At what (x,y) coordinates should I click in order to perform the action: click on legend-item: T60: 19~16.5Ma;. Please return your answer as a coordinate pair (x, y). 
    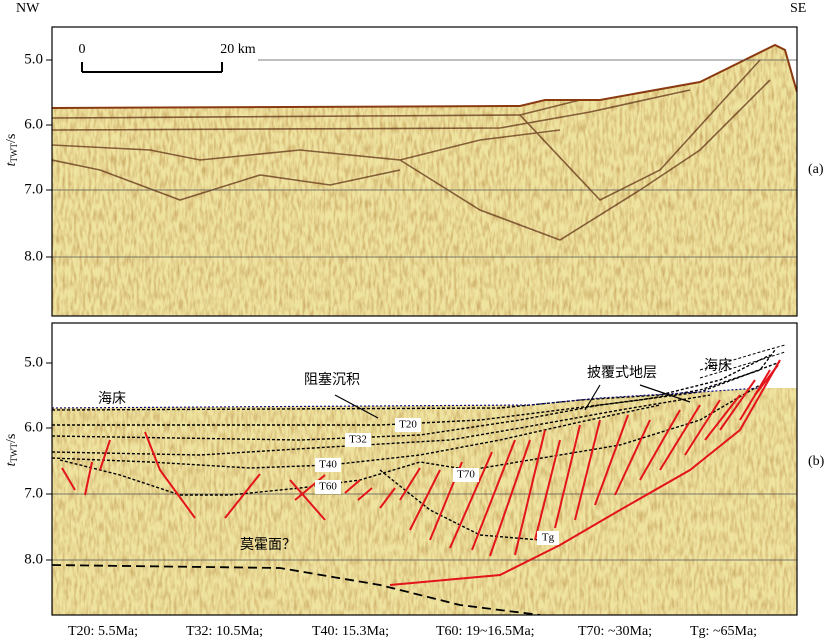
    Looking at the image, I should click on (485, 631).